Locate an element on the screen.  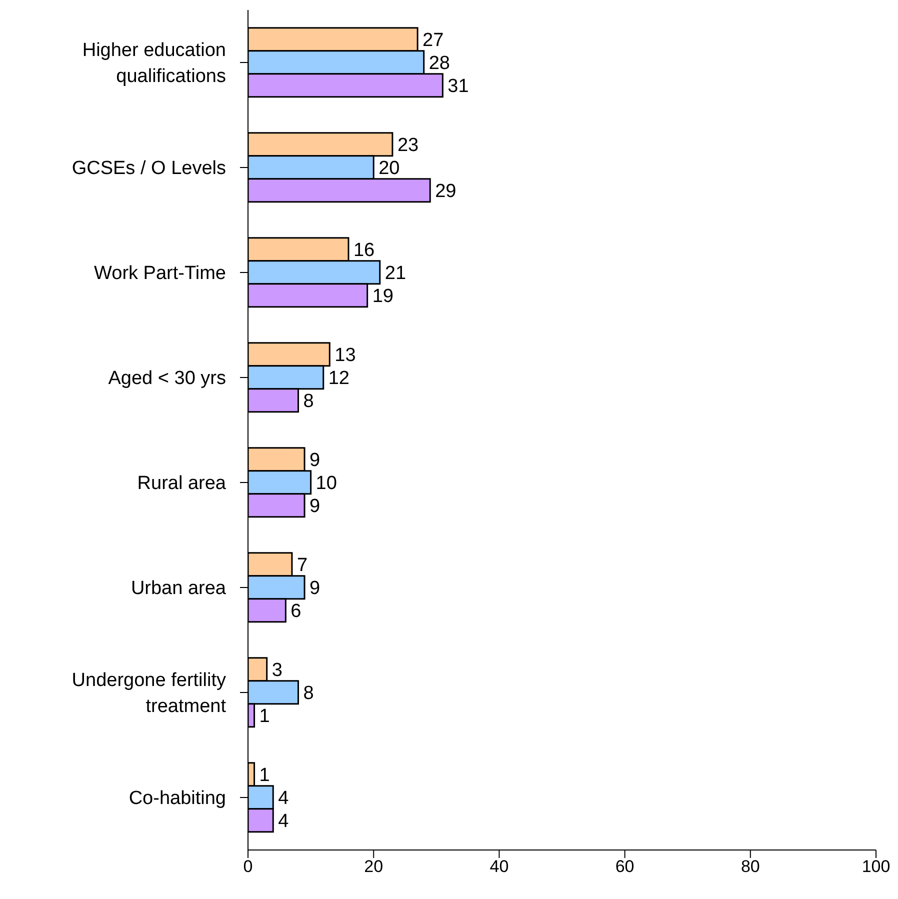
x-tick-label: 80 is located at coordinates (750, 866).